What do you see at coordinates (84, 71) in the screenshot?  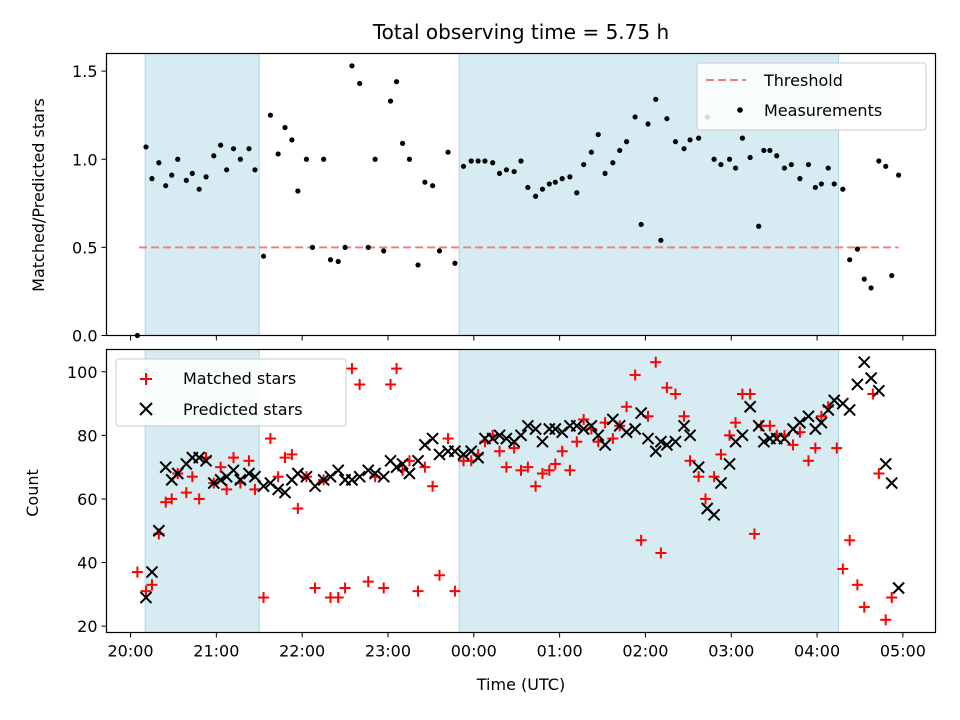 I see `y-tick-label: 1.5` at bounding box center [84, 71].